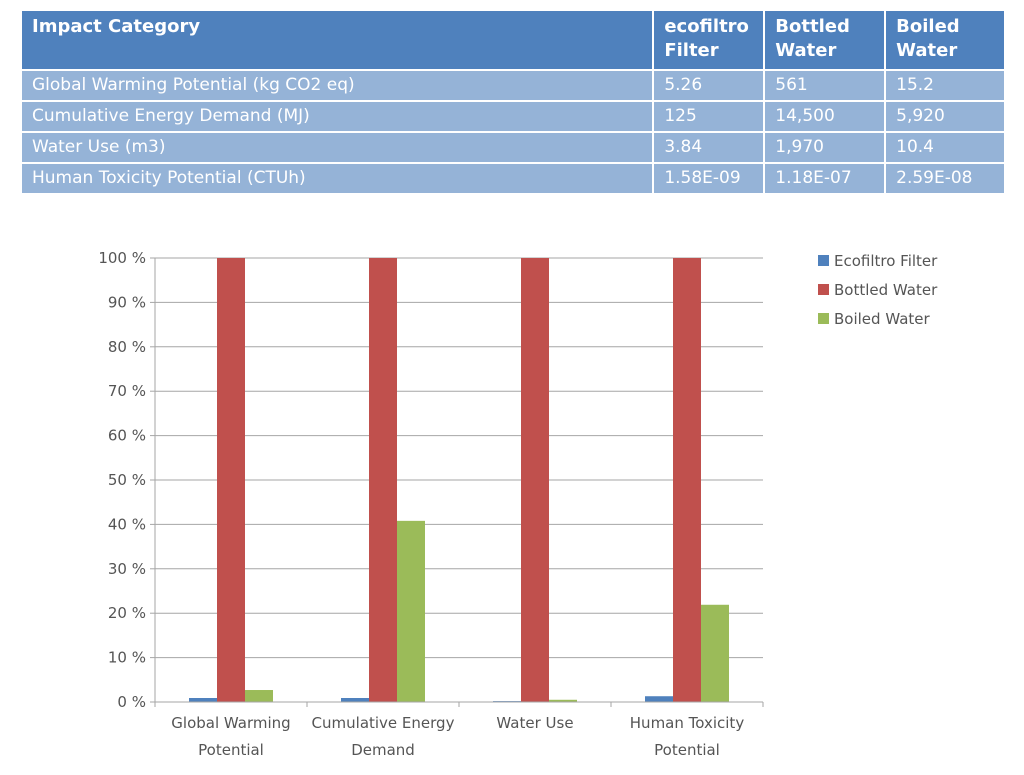 The height and width of the screenshot is (775, 1024). Describe the element at coordinates (945, 178) in the screenshot. I see `value-cell: 2.59E-08` at that location.